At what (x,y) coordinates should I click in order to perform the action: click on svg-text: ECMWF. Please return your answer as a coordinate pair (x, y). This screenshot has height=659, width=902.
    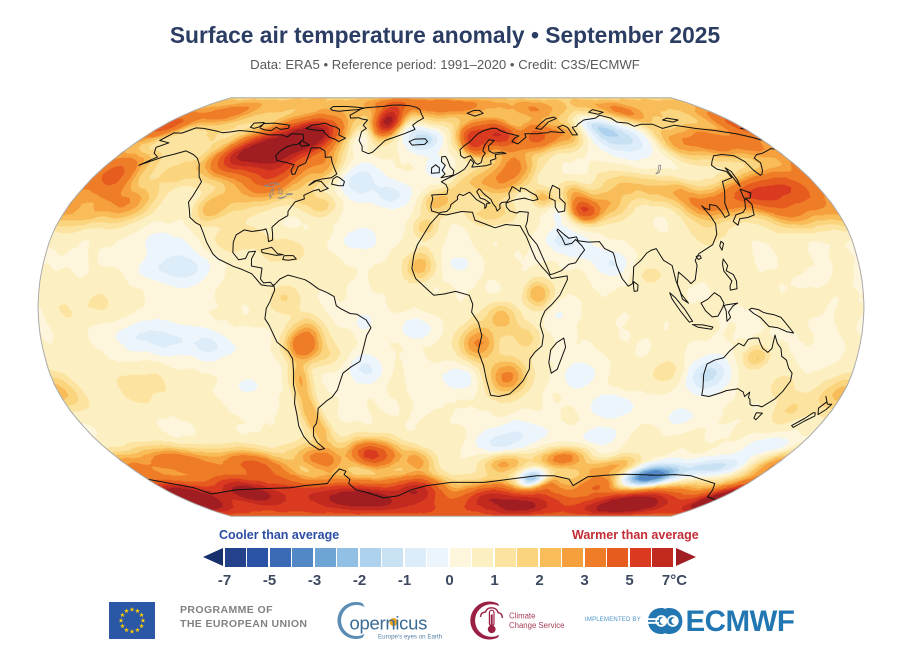
    Looking at the image, I should click on (740, 621).